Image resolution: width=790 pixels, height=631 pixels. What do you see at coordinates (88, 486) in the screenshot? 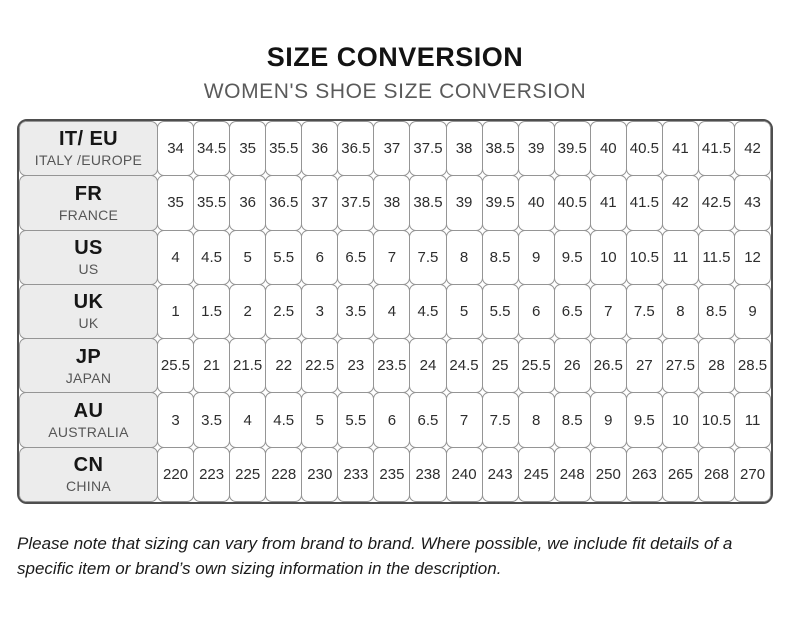
I see `region-name-label: CHINA` at bounding box center [88, 486].